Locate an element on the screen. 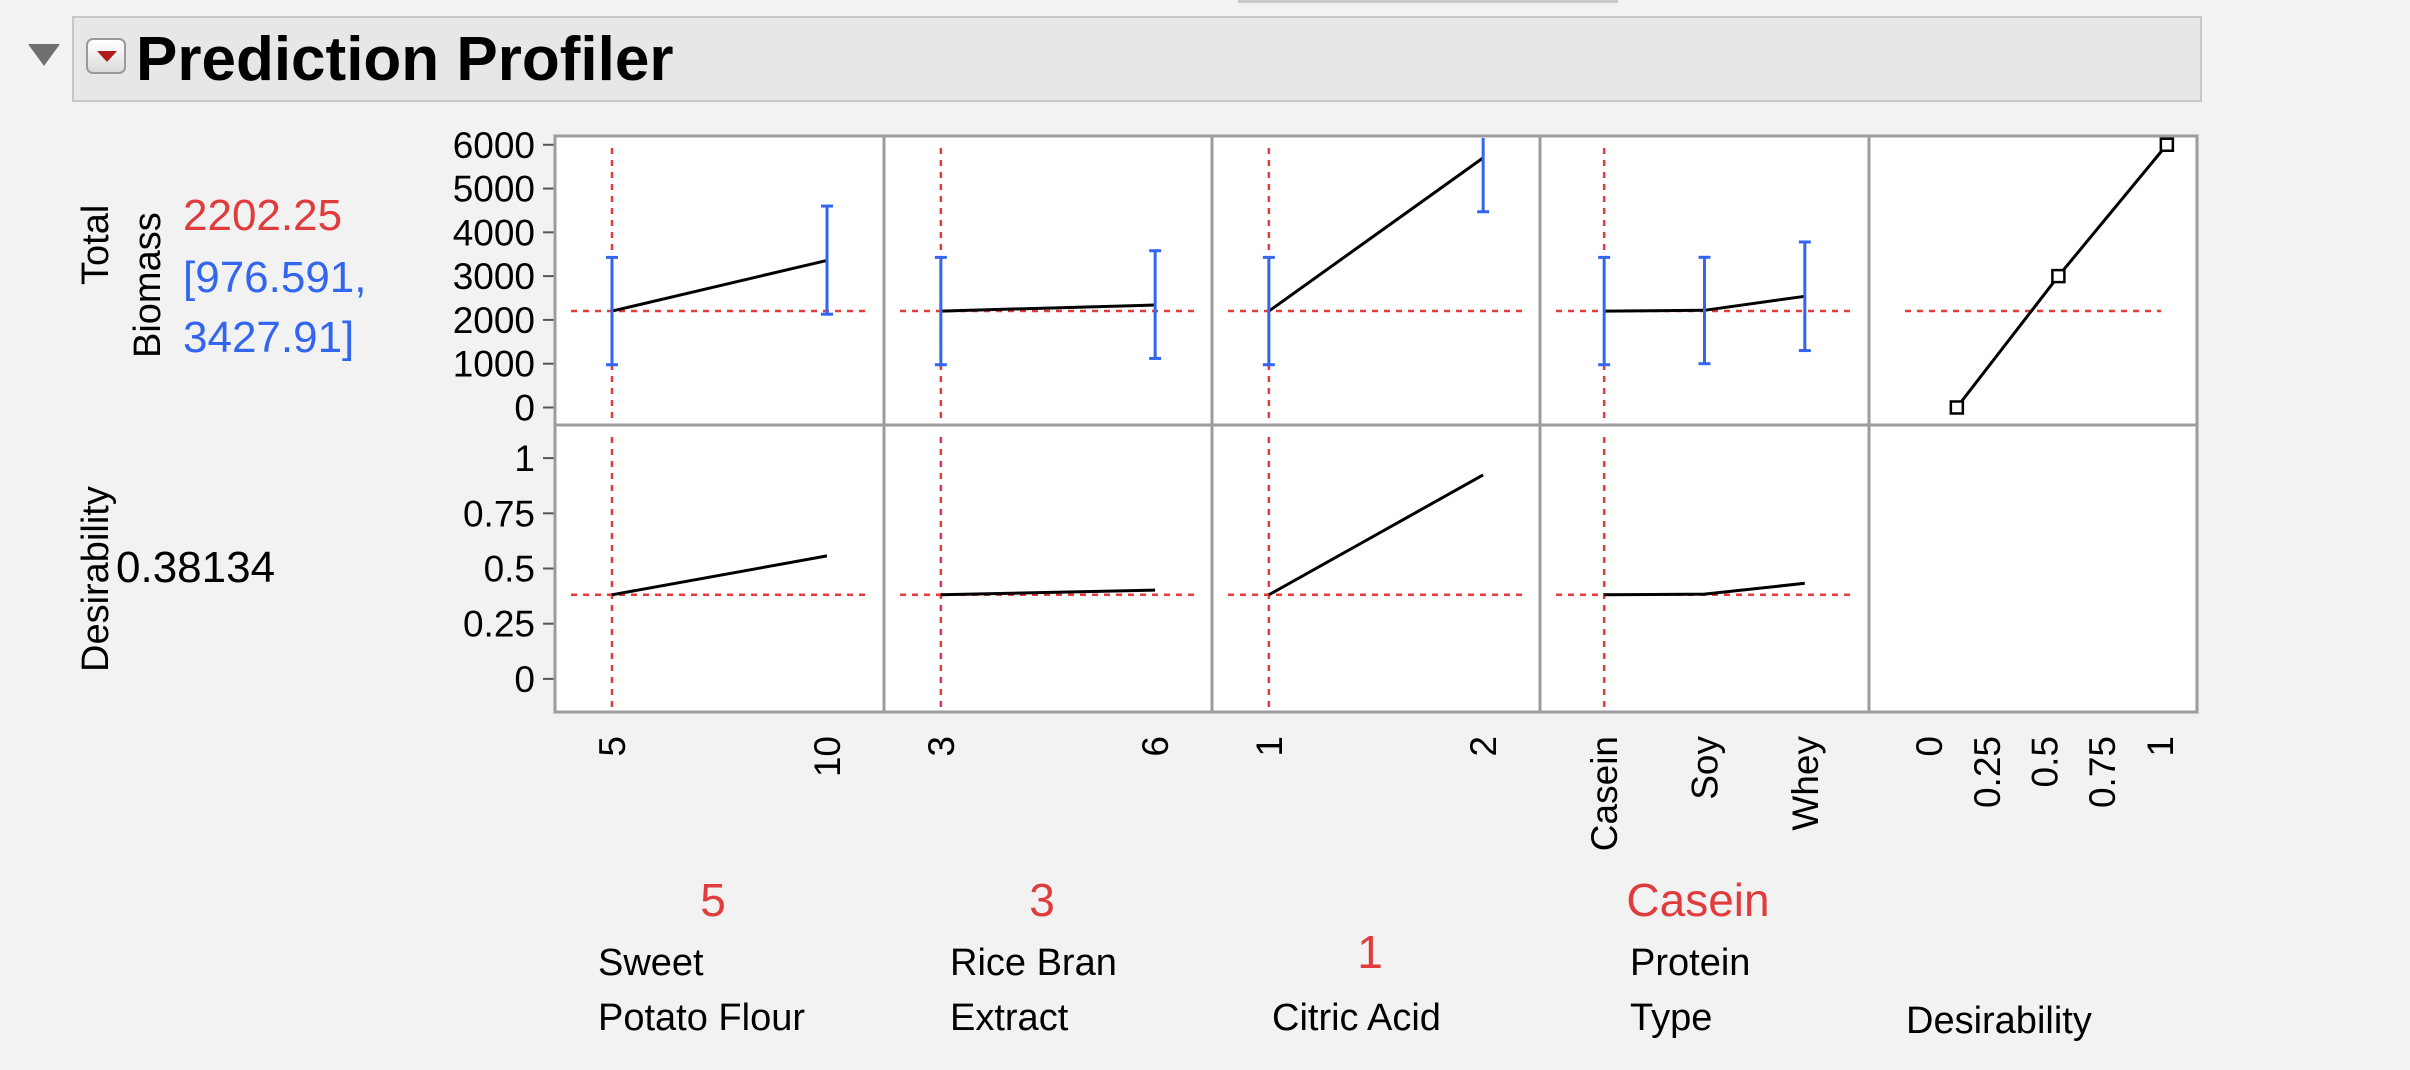  y-tick-label: 5000 is located at coordinates (494, 189).